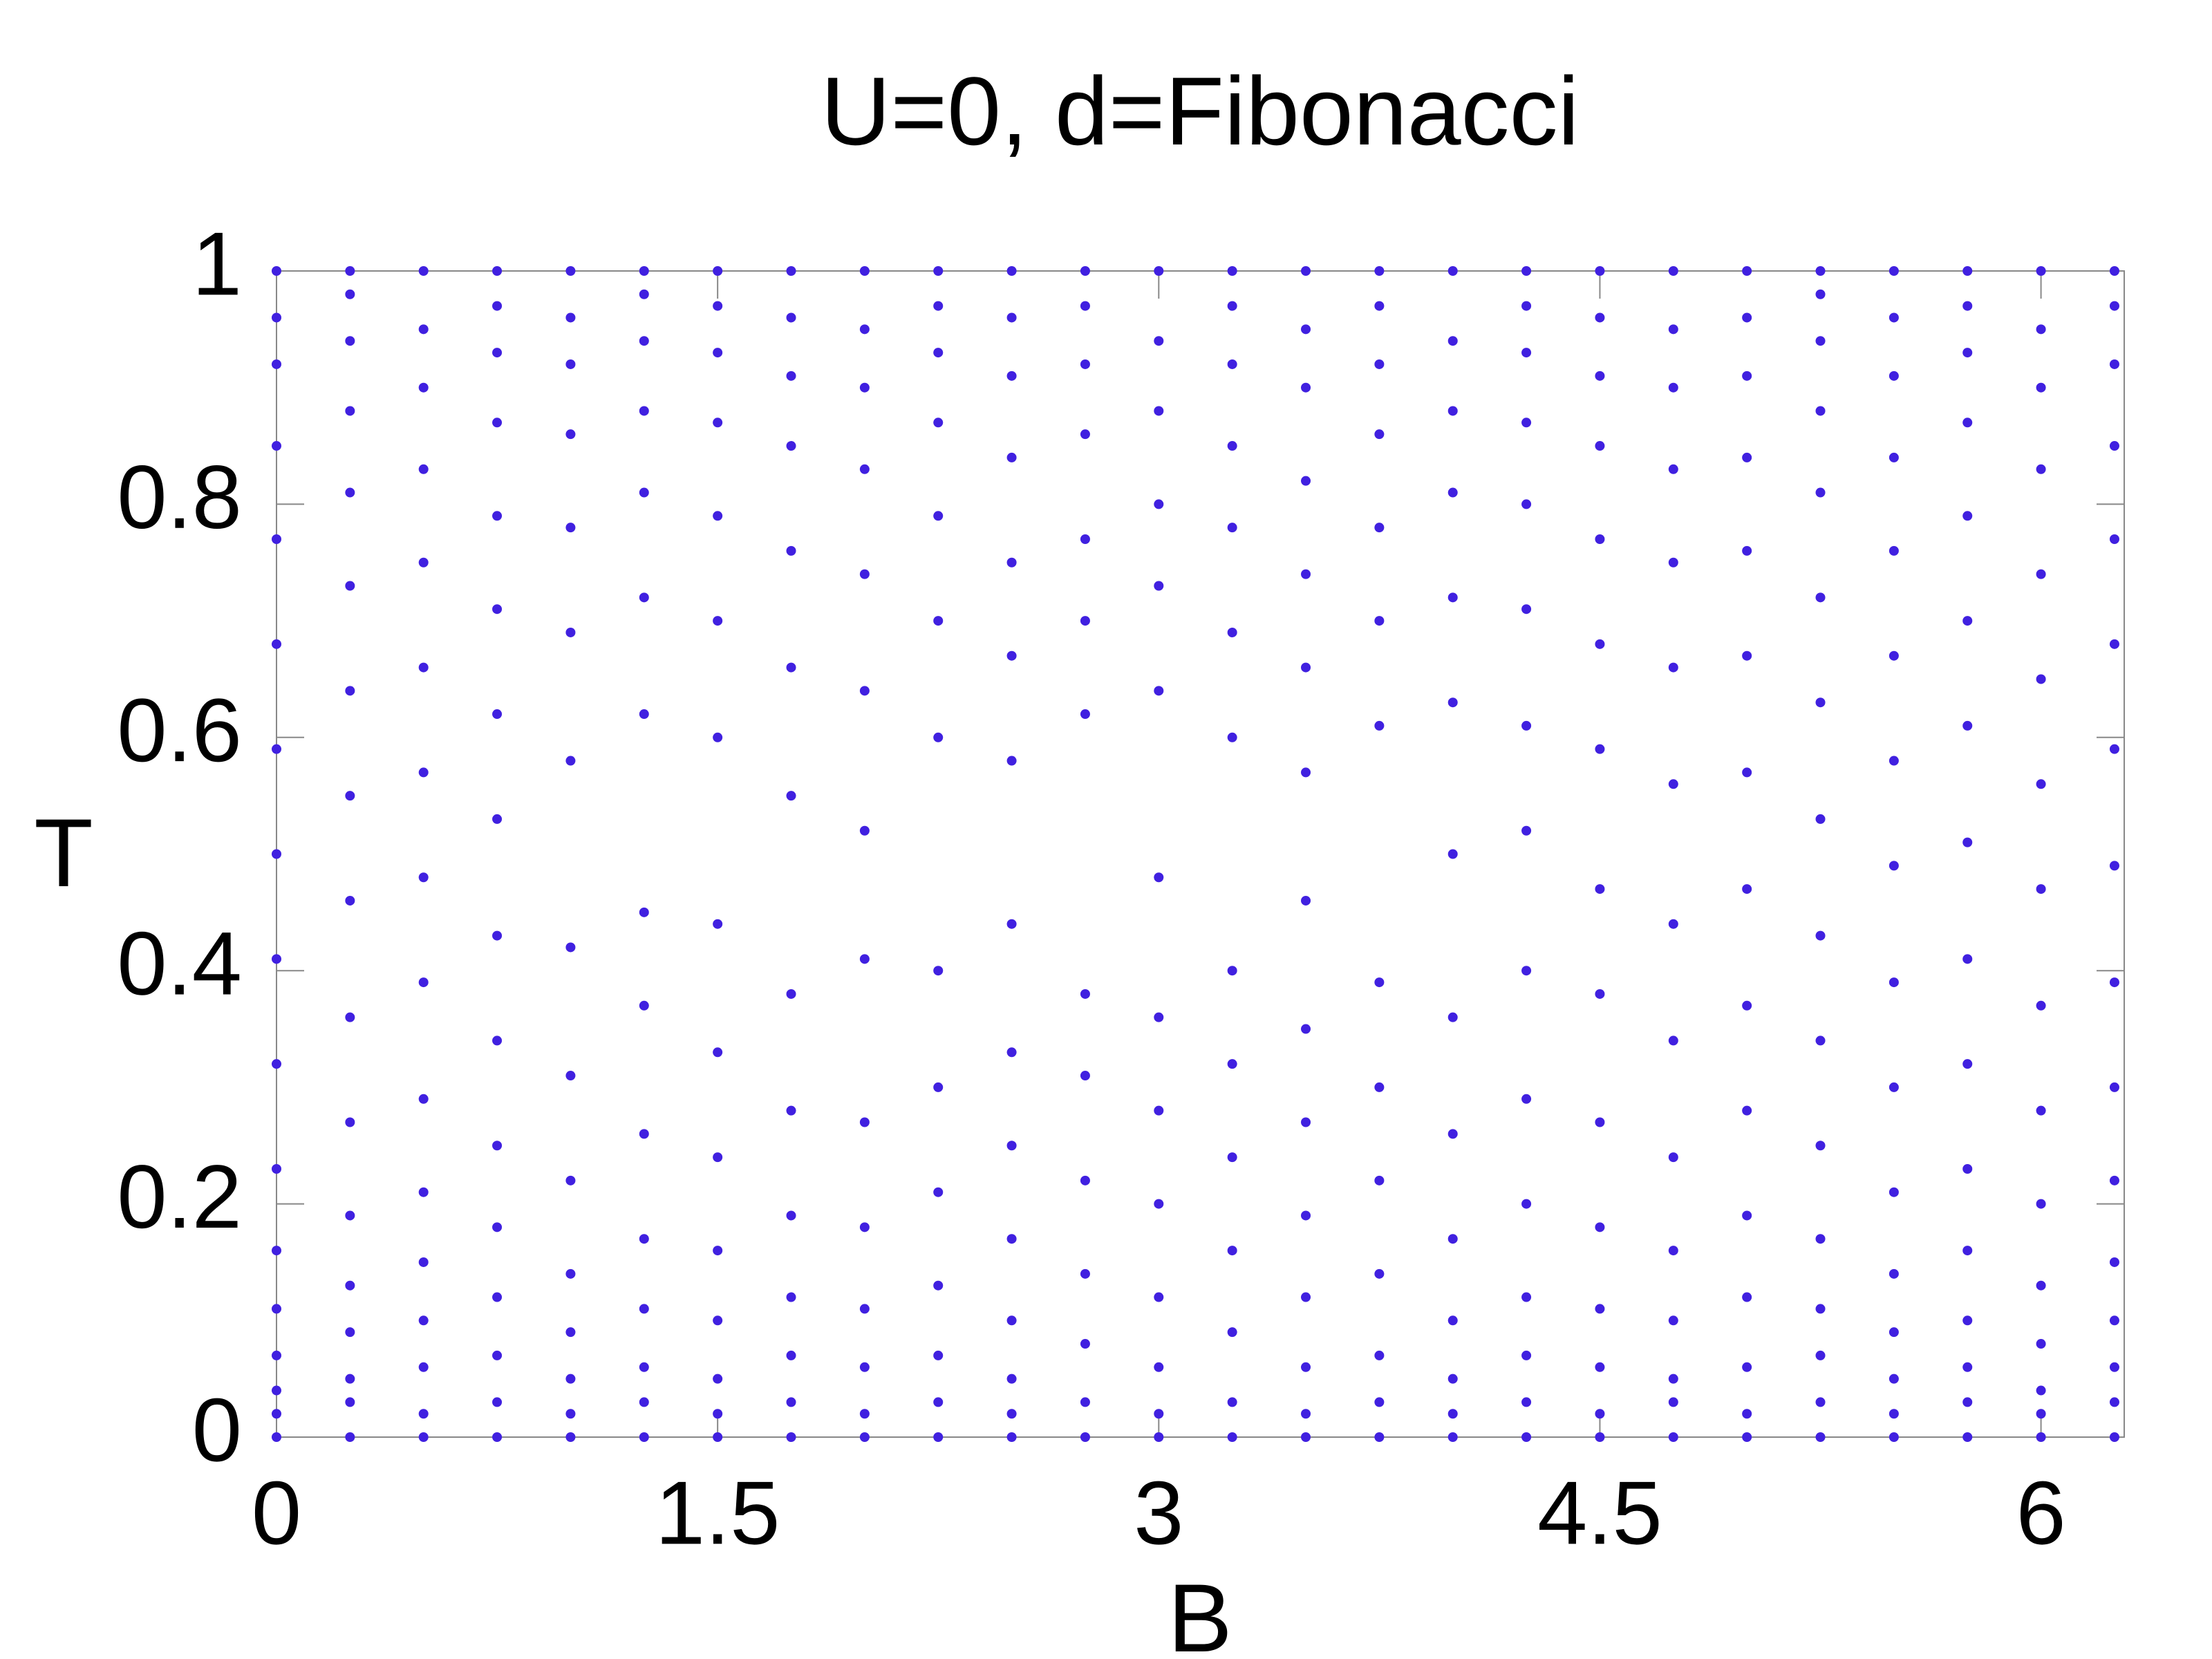  What do you see at coordinates (2041, 1512) in the screenshot?
I see `x-tick-label: 6` at bounding box center [2041, 1512].